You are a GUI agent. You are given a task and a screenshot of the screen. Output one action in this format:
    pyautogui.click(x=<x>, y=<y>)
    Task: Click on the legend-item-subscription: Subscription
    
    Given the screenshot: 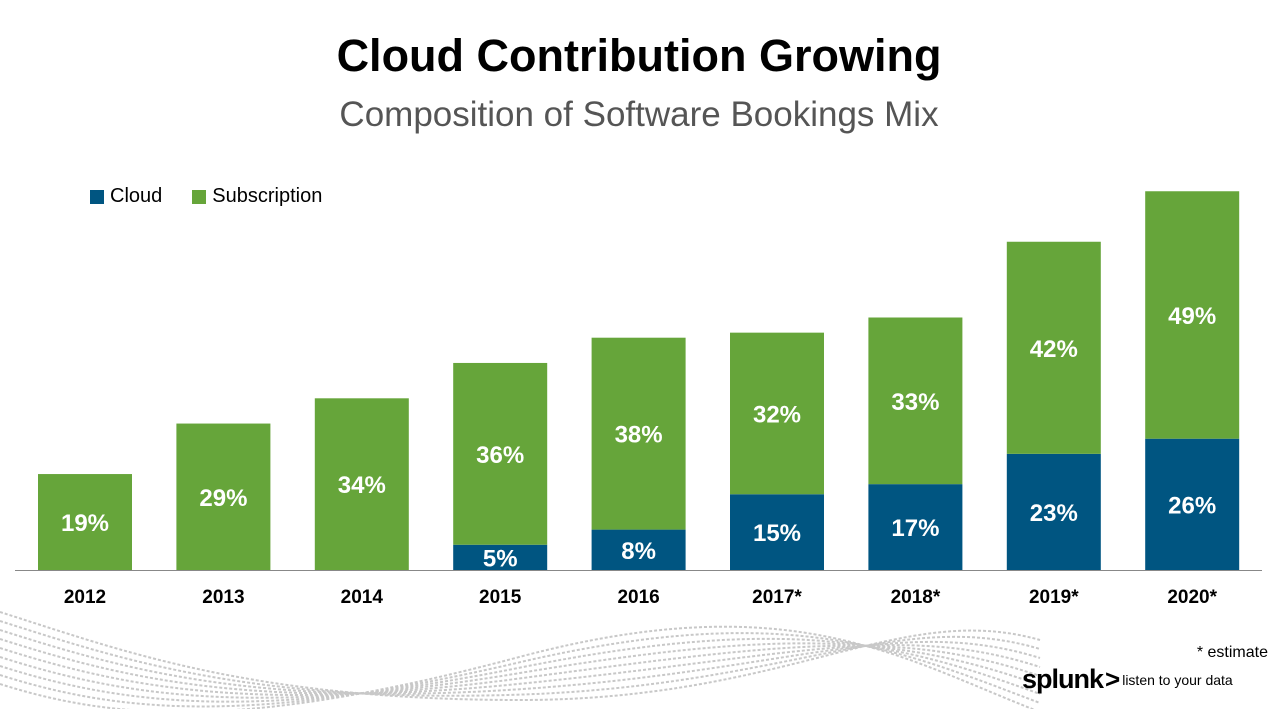 What is the action you would take?
    pyautogui.click(x=257, y=196)
    